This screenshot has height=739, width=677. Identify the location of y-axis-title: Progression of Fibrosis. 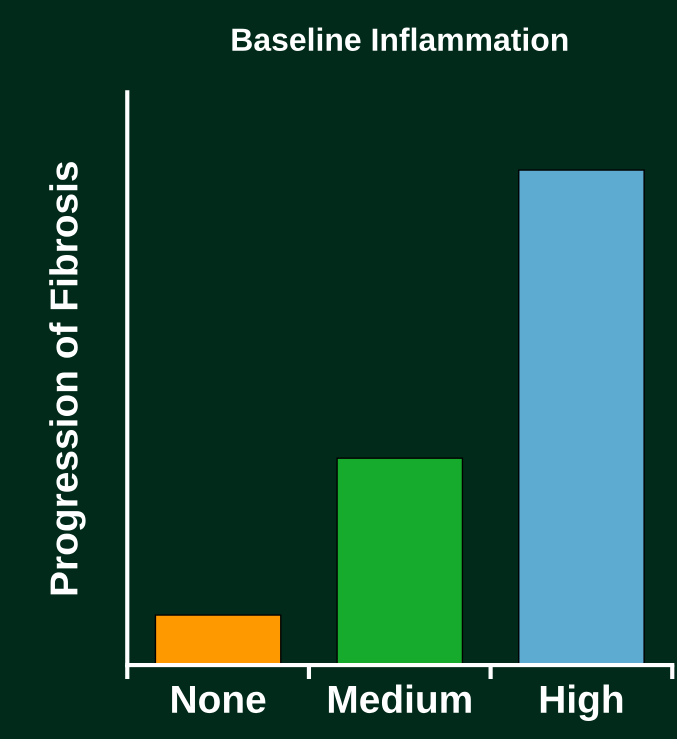
(67, 378).